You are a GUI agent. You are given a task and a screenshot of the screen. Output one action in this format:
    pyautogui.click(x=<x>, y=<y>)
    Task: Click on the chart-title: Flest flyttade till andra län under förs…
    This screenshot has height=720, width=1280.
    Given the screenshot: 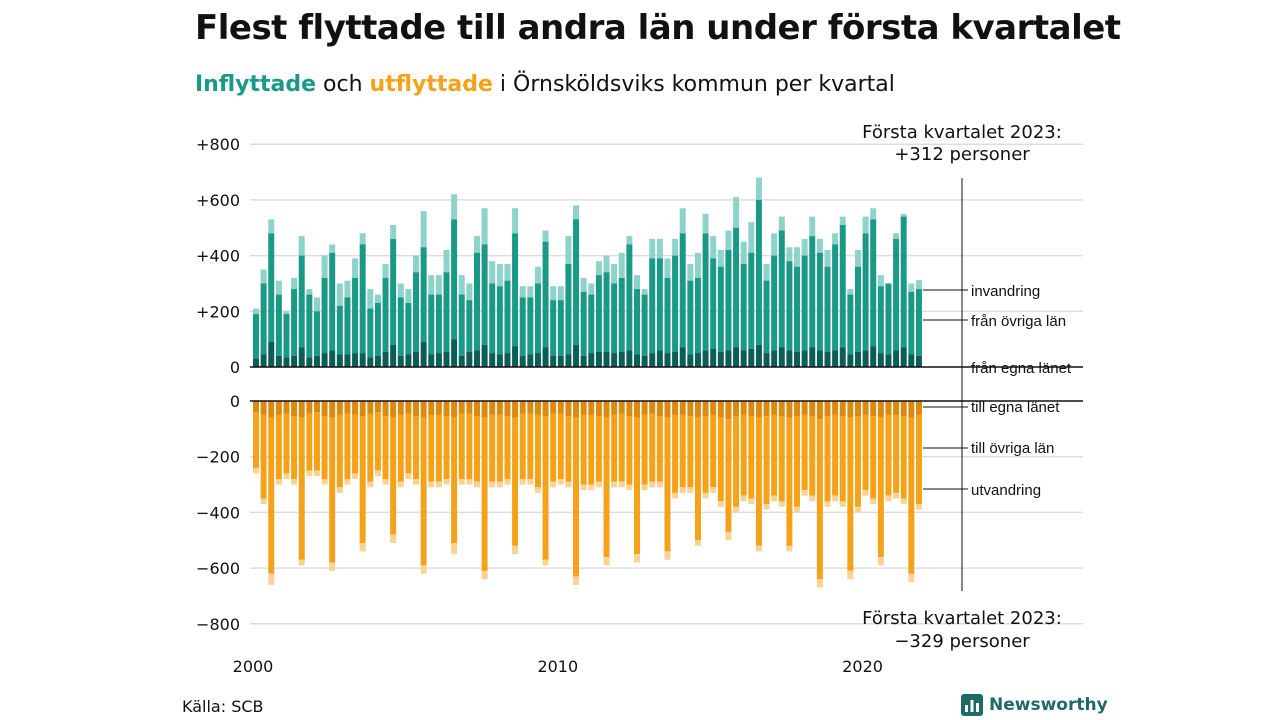 What is the action you would take?
    pyautogui.click(x=658, y=28)
    